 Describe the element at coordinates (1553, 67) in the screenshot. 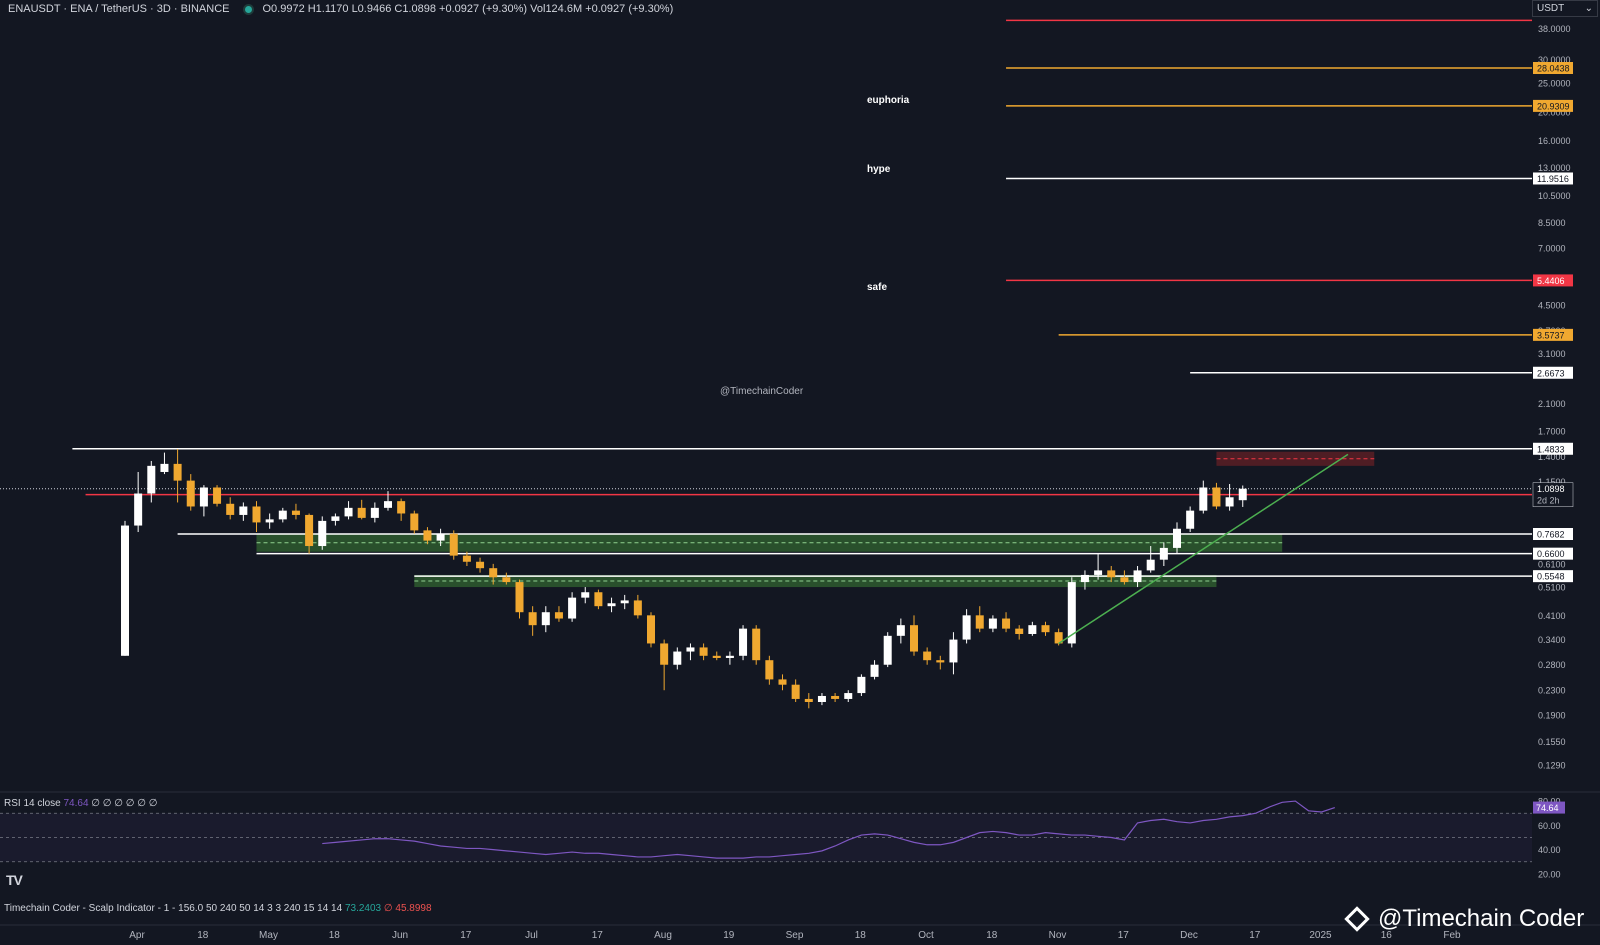

I see `level-label-1-bg` at that location.